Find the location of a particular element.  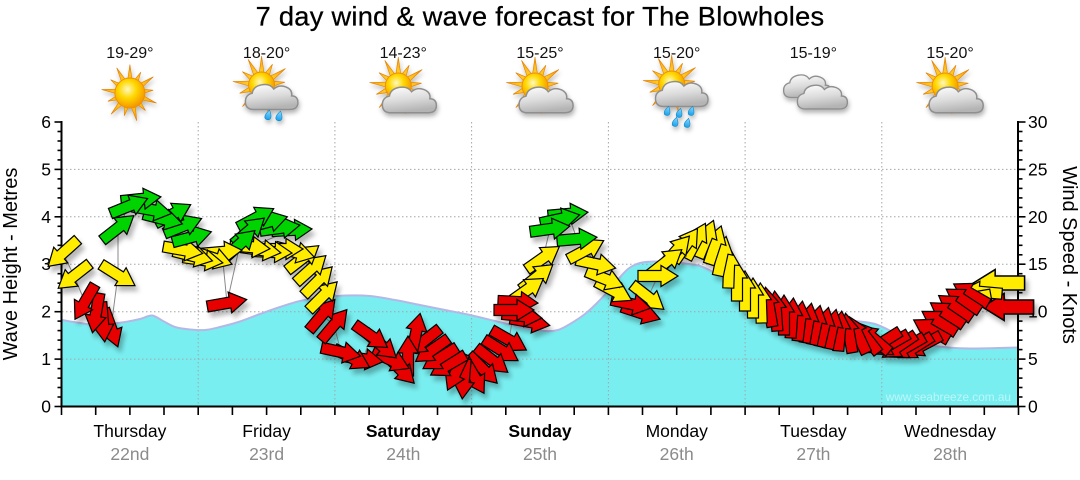

svg-text: 15 is located at coordinates (1037, 264).